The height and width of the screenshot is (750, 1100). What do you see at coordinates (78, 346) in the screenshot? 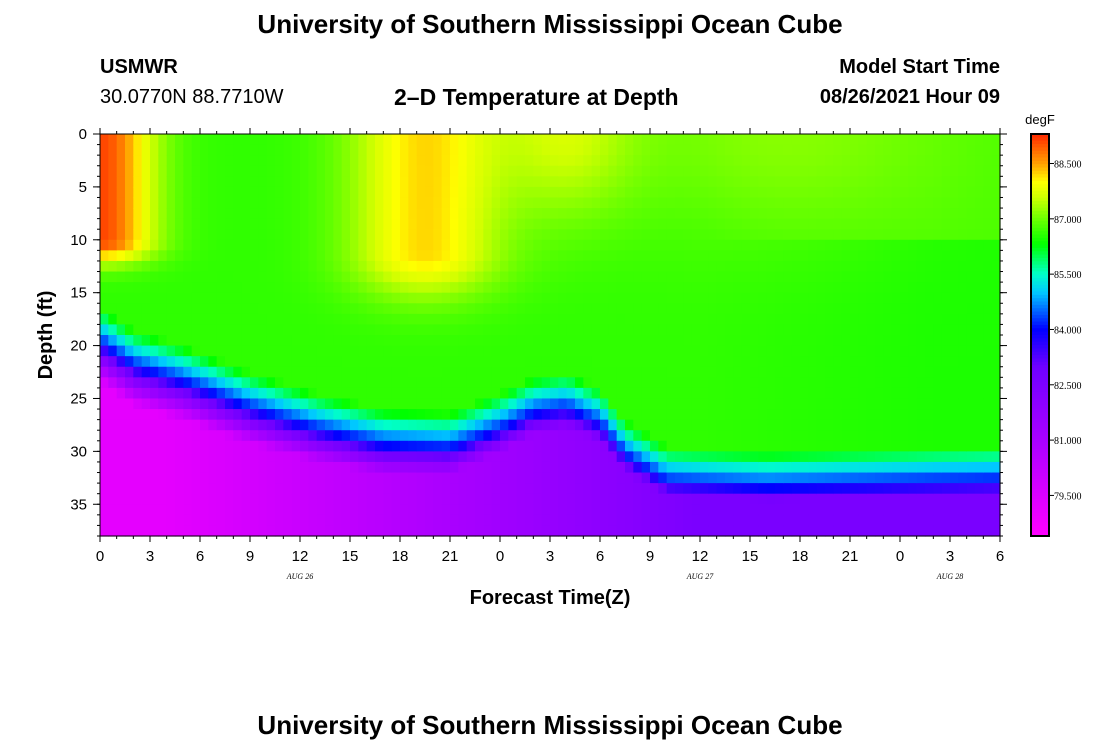
I see `y-tick-label: 20` at bounding box center [78, 346].